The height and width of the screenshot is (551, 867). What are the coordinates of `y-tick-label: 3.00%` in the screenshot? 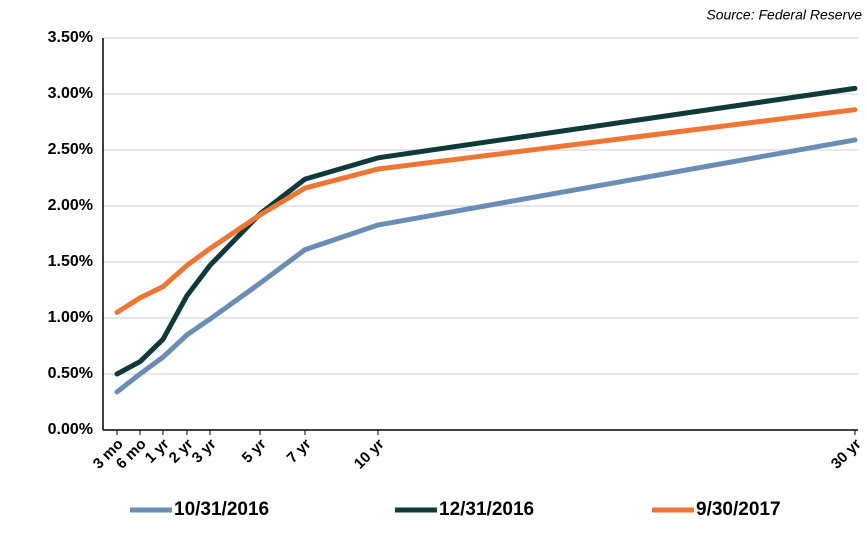 It's located at (70, 93).